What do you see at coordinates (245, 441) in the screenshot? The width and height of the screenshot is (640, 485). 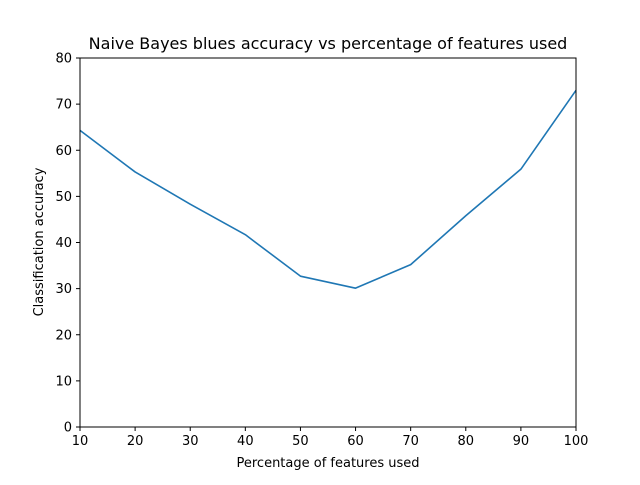 I see `x-tick-label: 40` at bounding box center [245, 441].